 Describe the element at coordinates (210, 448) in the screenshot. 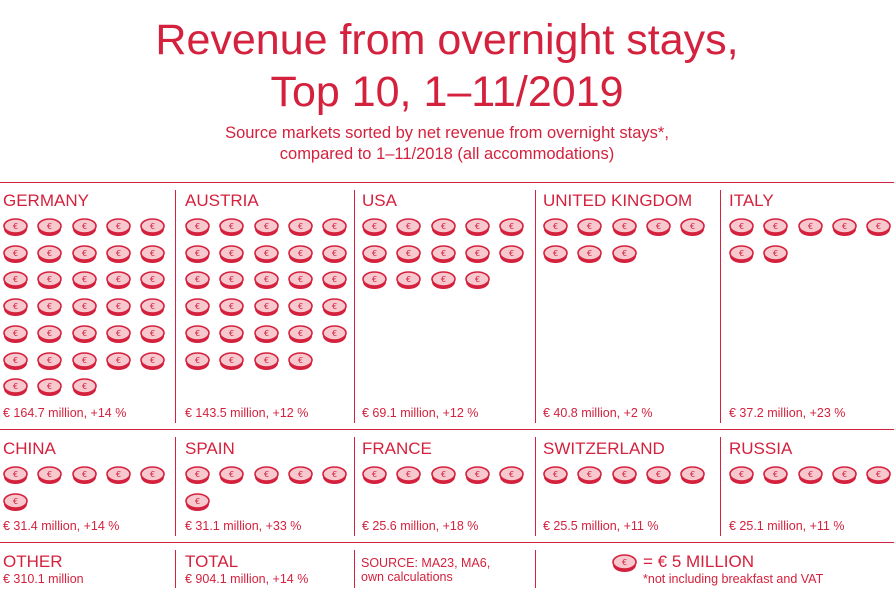

I see `country-name-spain: SPAIN` at that location.